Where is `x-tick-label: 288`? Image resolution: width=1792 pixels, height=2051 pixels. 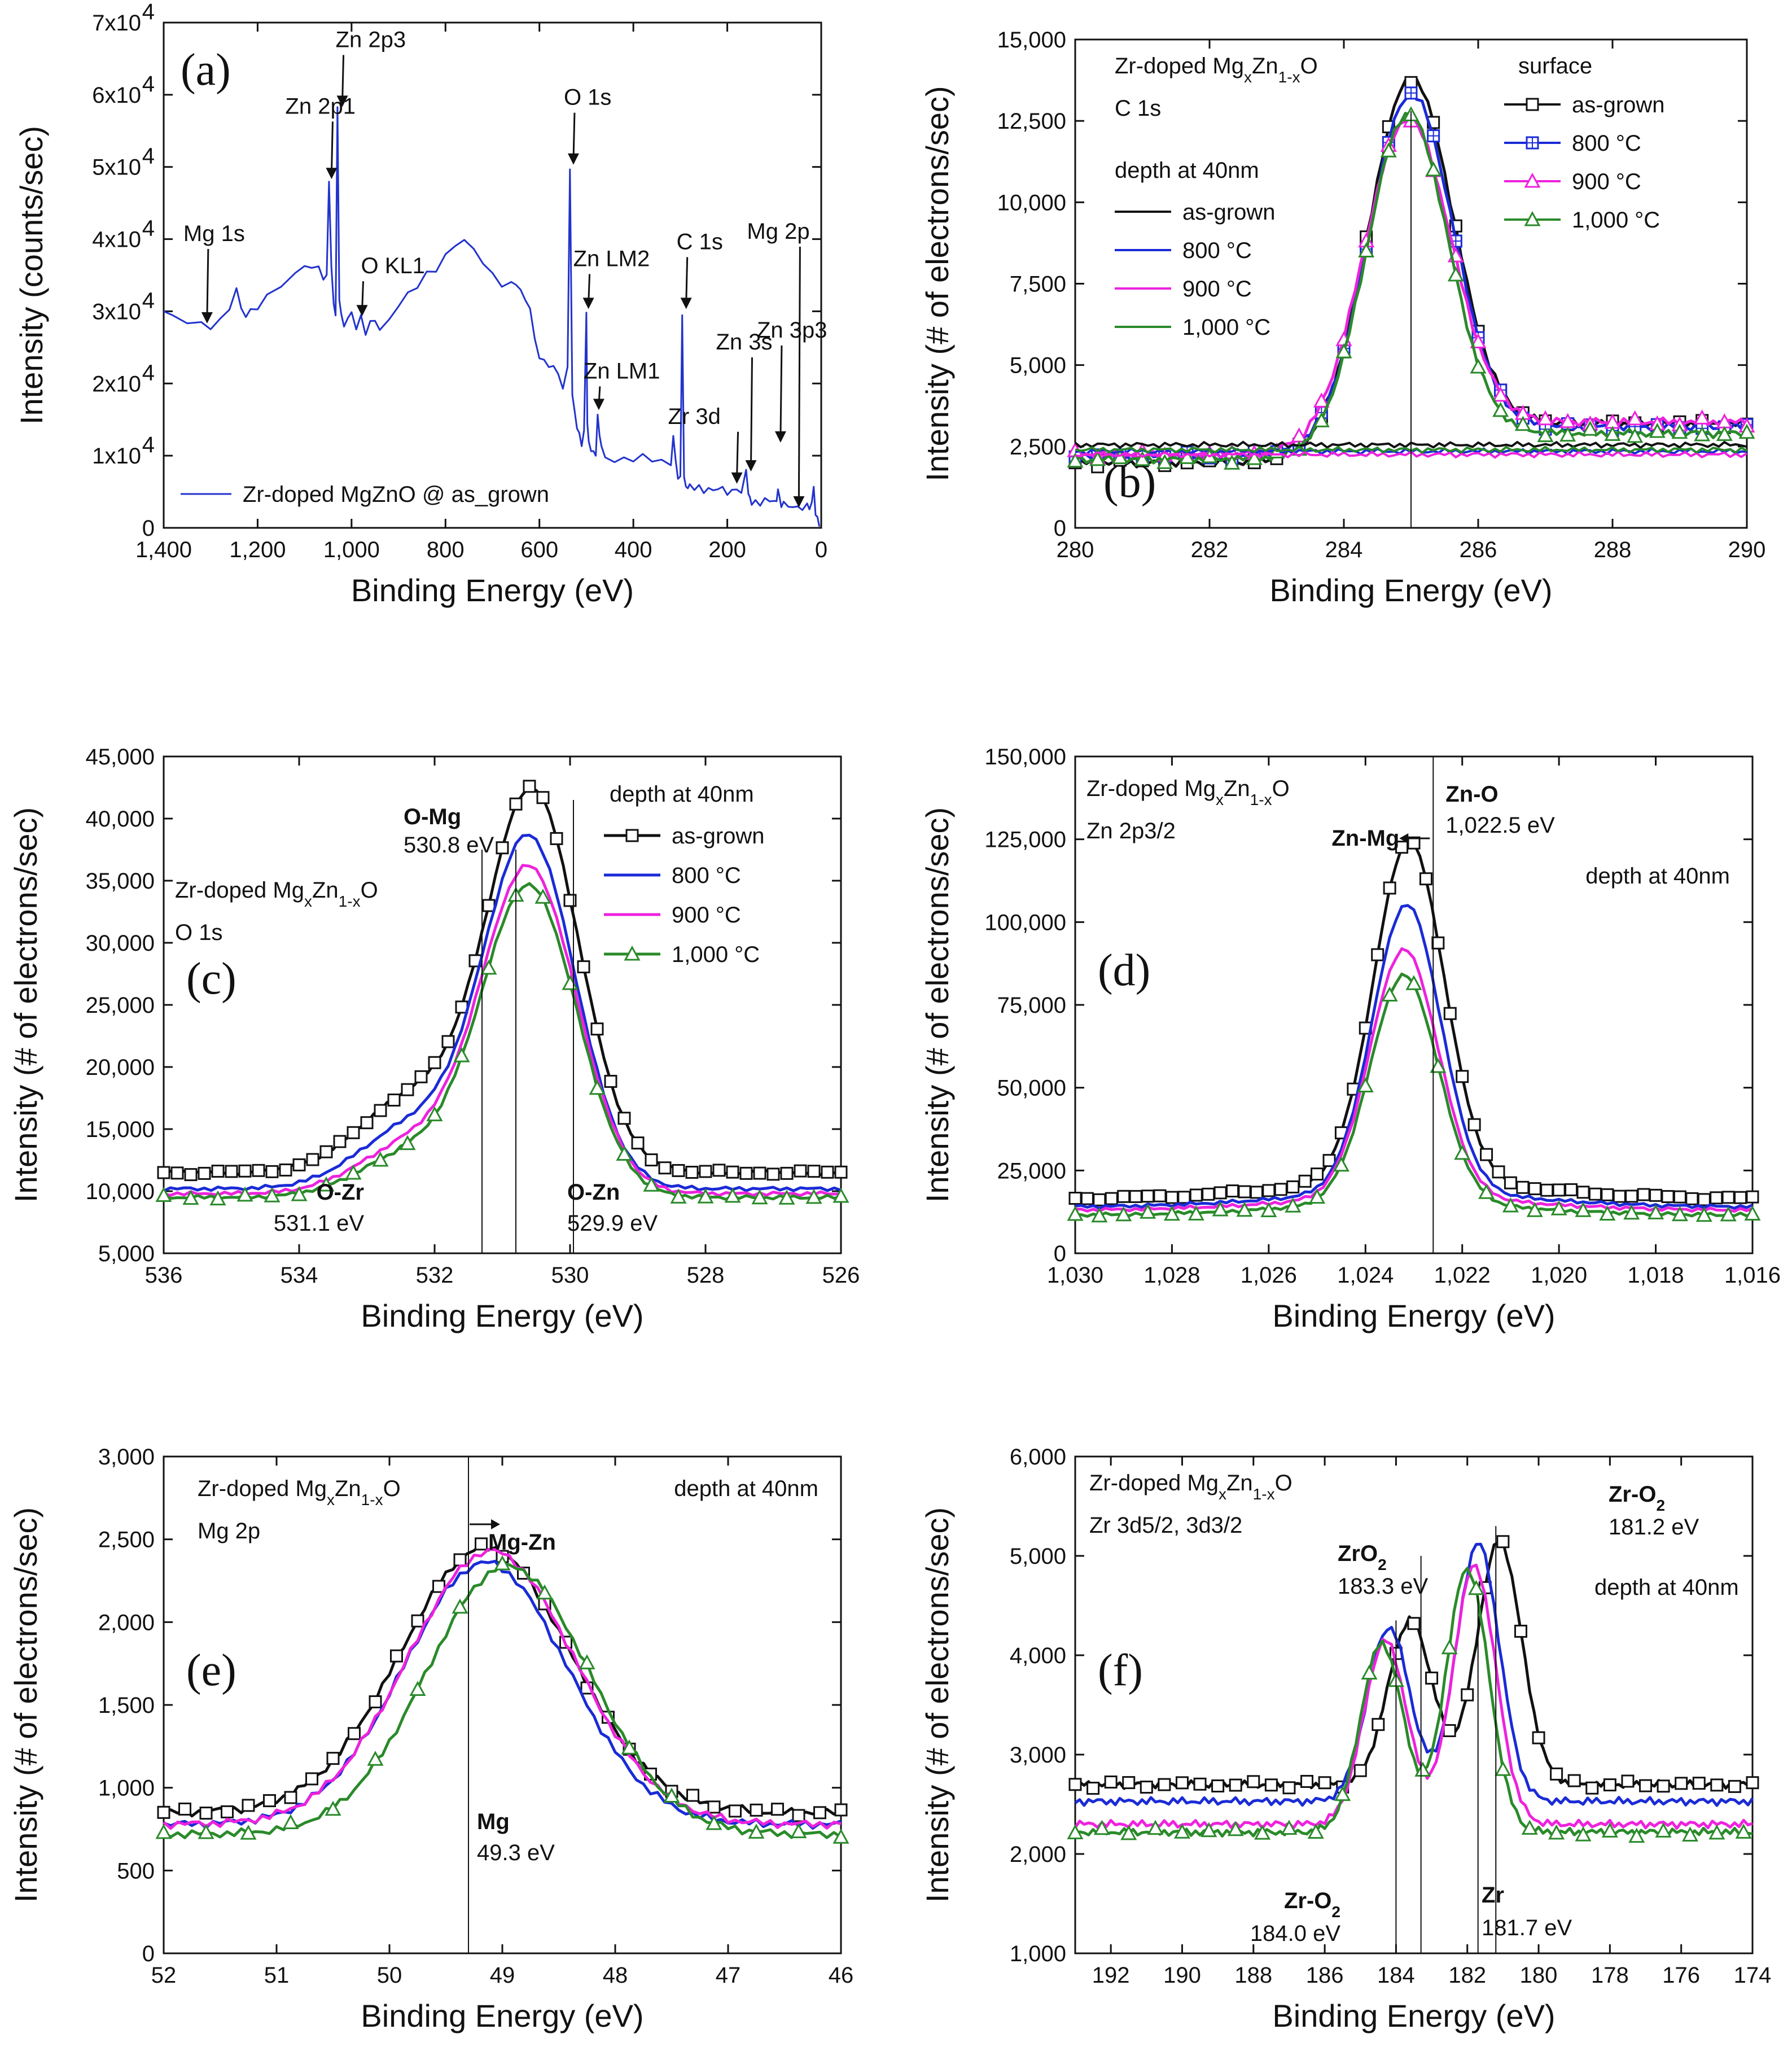 x-tick-label: 288 is located at coordinates (1613, 549).